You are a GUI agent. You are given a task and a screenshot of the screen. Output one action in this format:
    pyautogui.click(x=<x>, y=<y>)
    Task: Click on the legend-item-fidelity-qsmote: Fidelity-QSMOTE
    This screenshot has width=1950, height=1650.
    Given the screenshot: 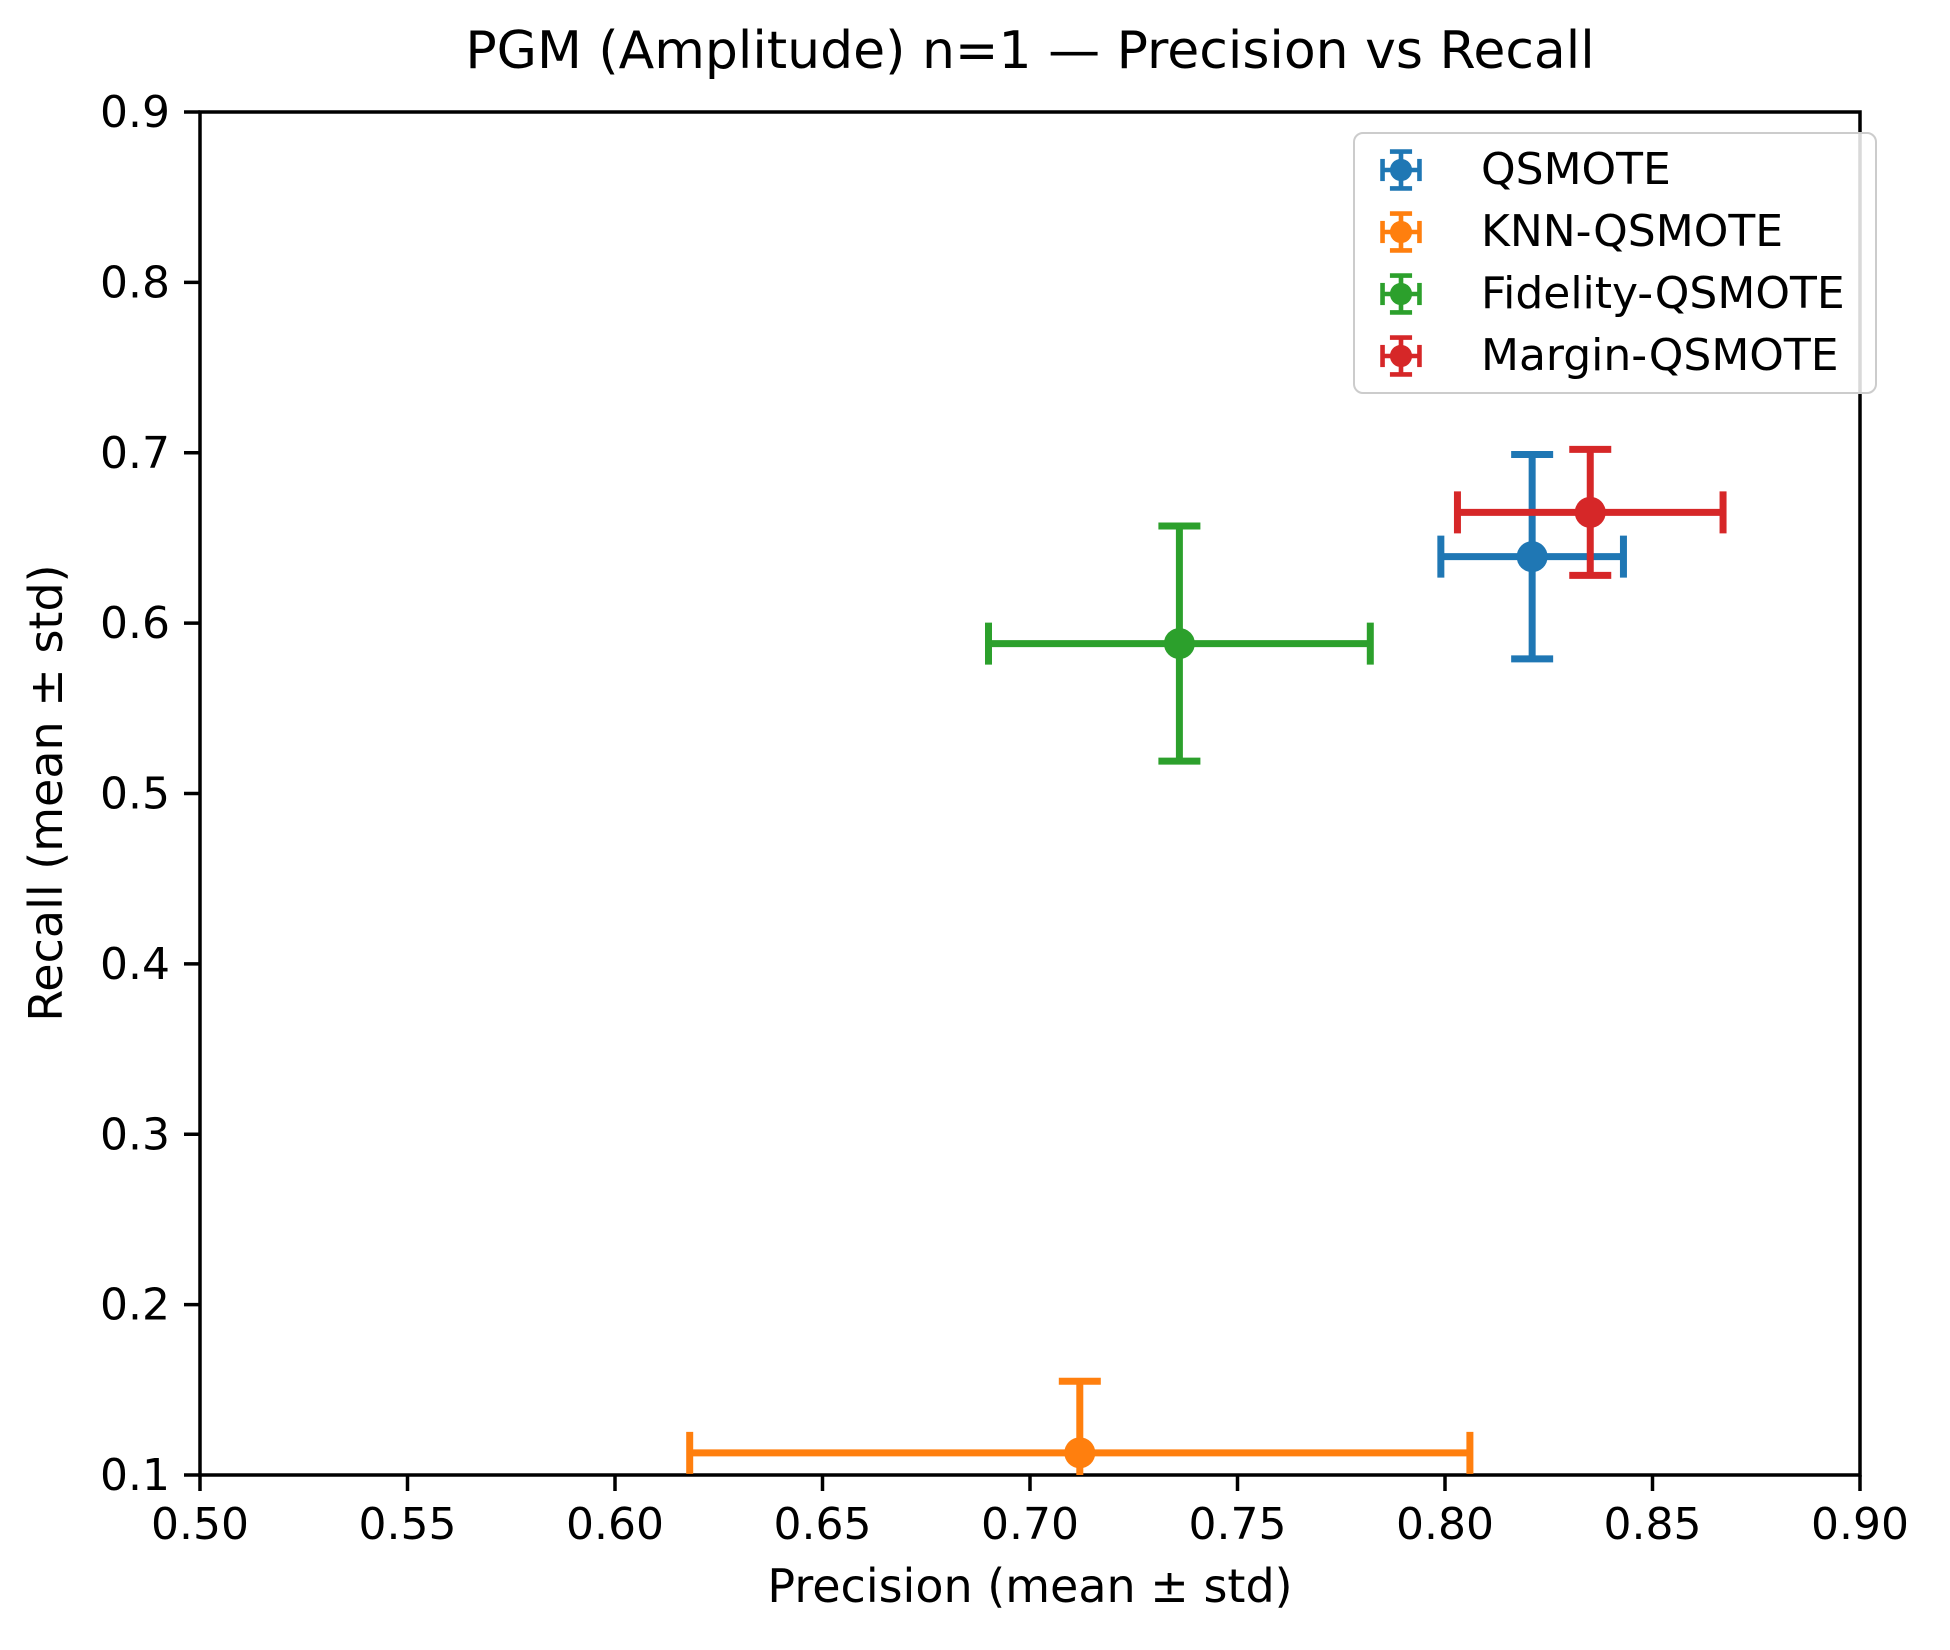 What is the action you would take?
    pyautogui.click(x=1626, y=294)
    